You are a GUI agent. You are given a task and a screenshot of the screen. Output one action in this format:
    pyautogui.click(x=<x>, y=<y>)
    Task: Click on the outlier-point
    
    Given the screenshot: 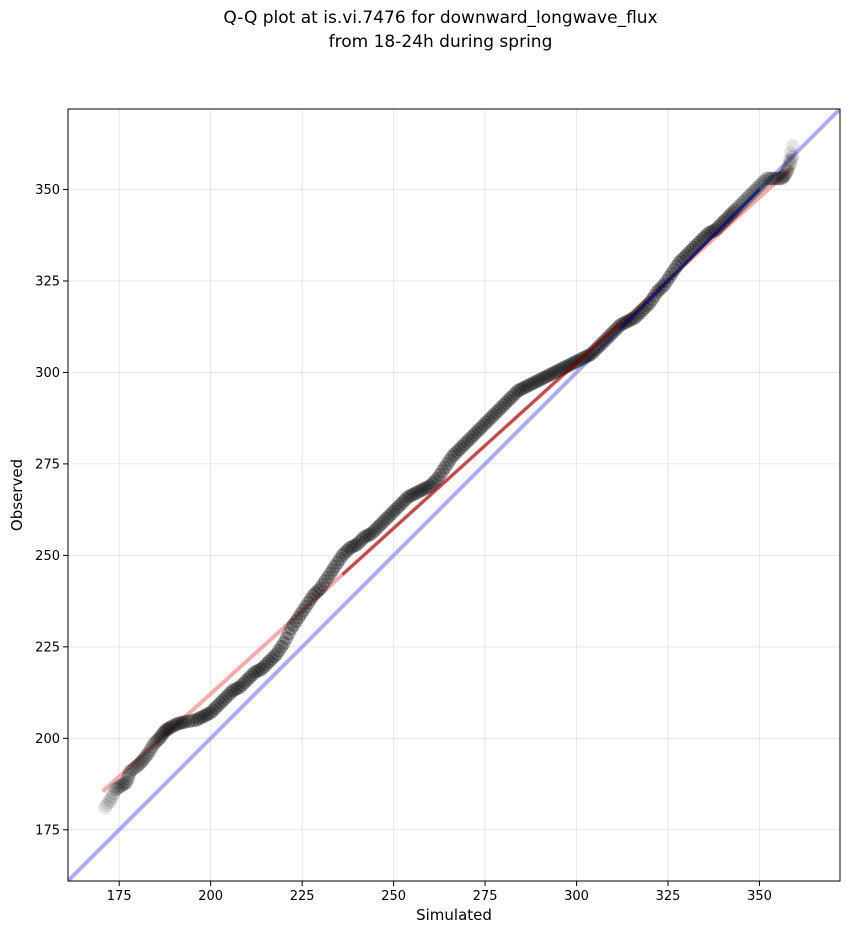 What is the action you would take?
    pyautogui.click(x=789, y=160)
    